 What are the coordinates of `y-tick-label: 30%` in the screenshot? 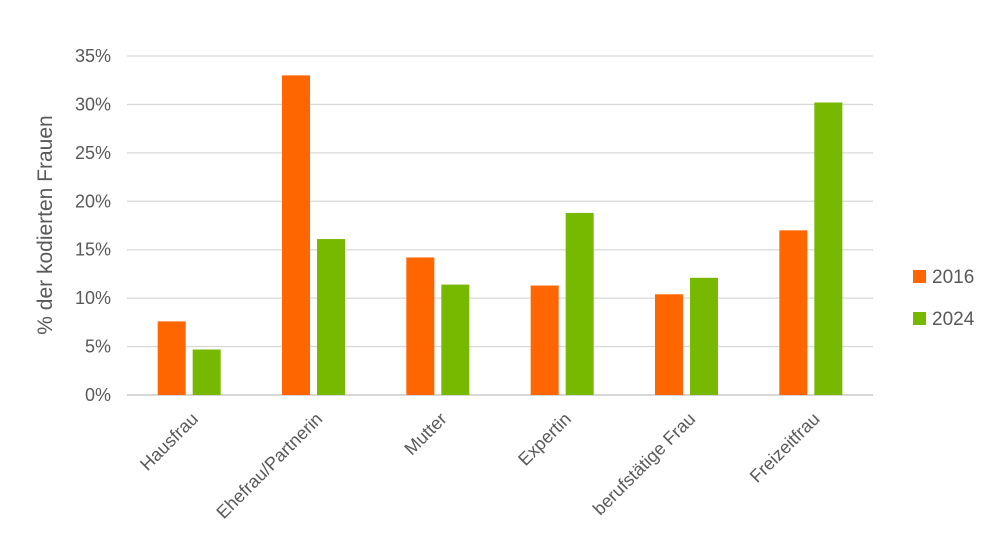 It's located at (93, 104).